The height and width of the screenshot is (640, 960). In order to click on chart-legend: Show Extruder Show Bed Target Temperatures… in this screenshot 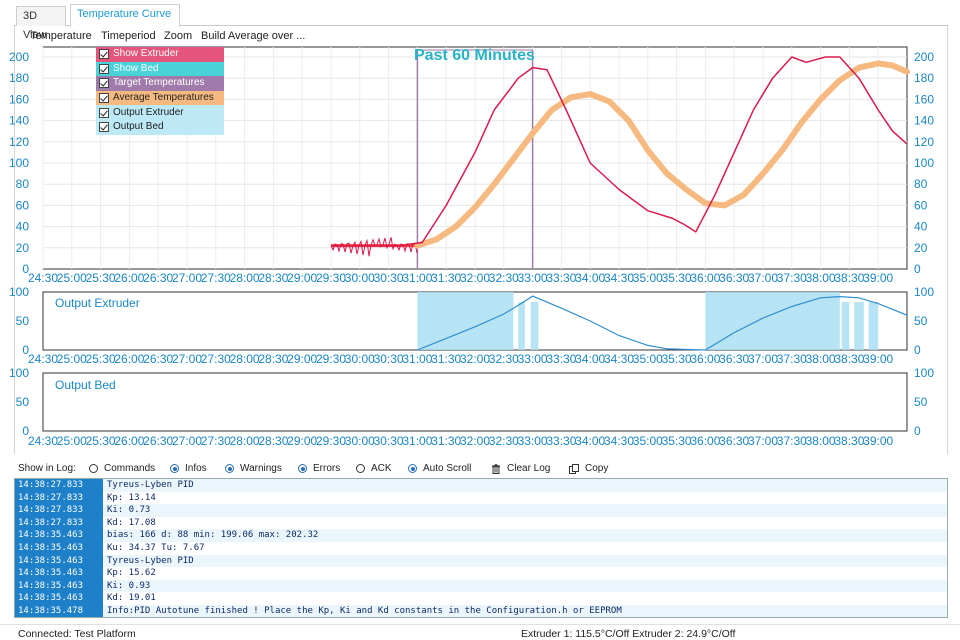, I will do `click(160, 91)`.